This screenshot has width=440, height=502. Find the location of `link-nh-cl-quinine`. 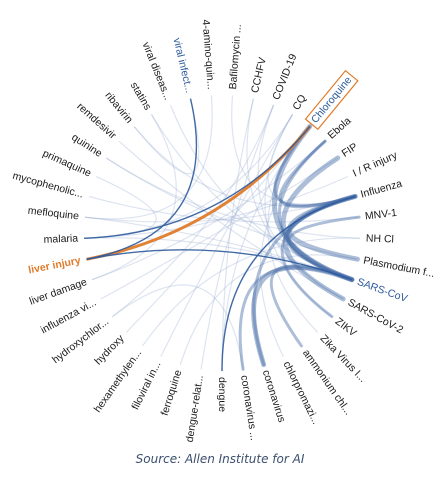

link-nh-cl-quinine is located at coordinates (232, 198).